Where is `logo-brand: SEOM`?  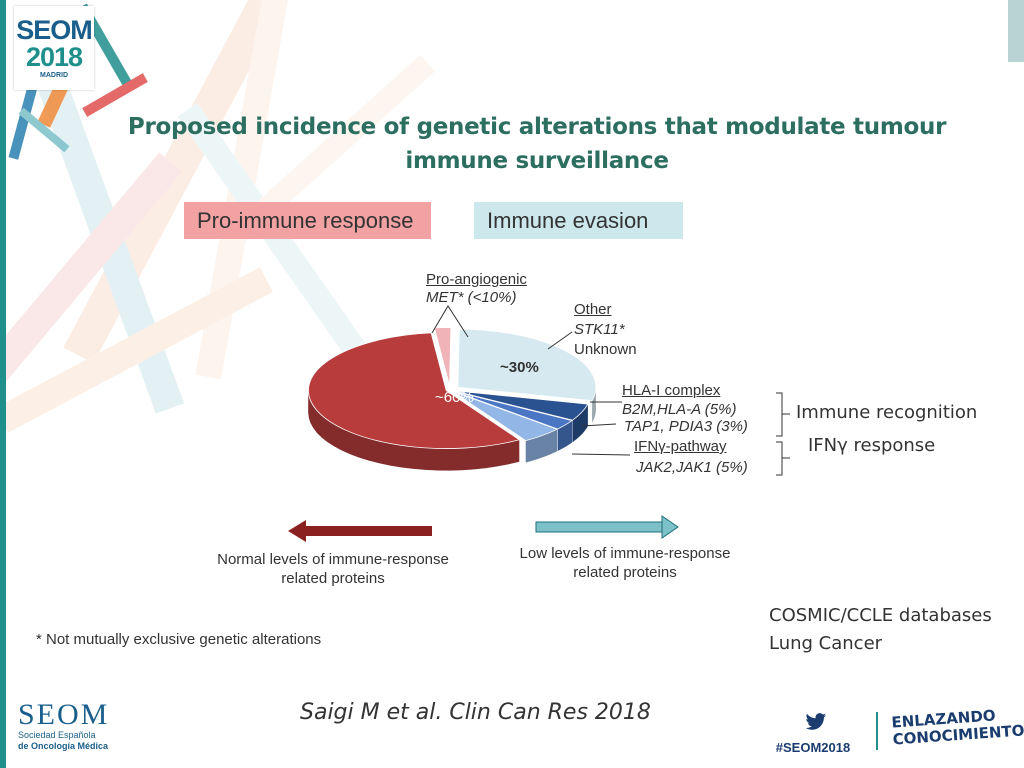 logo-brand: SEOM is located at coordinates (54, 30).